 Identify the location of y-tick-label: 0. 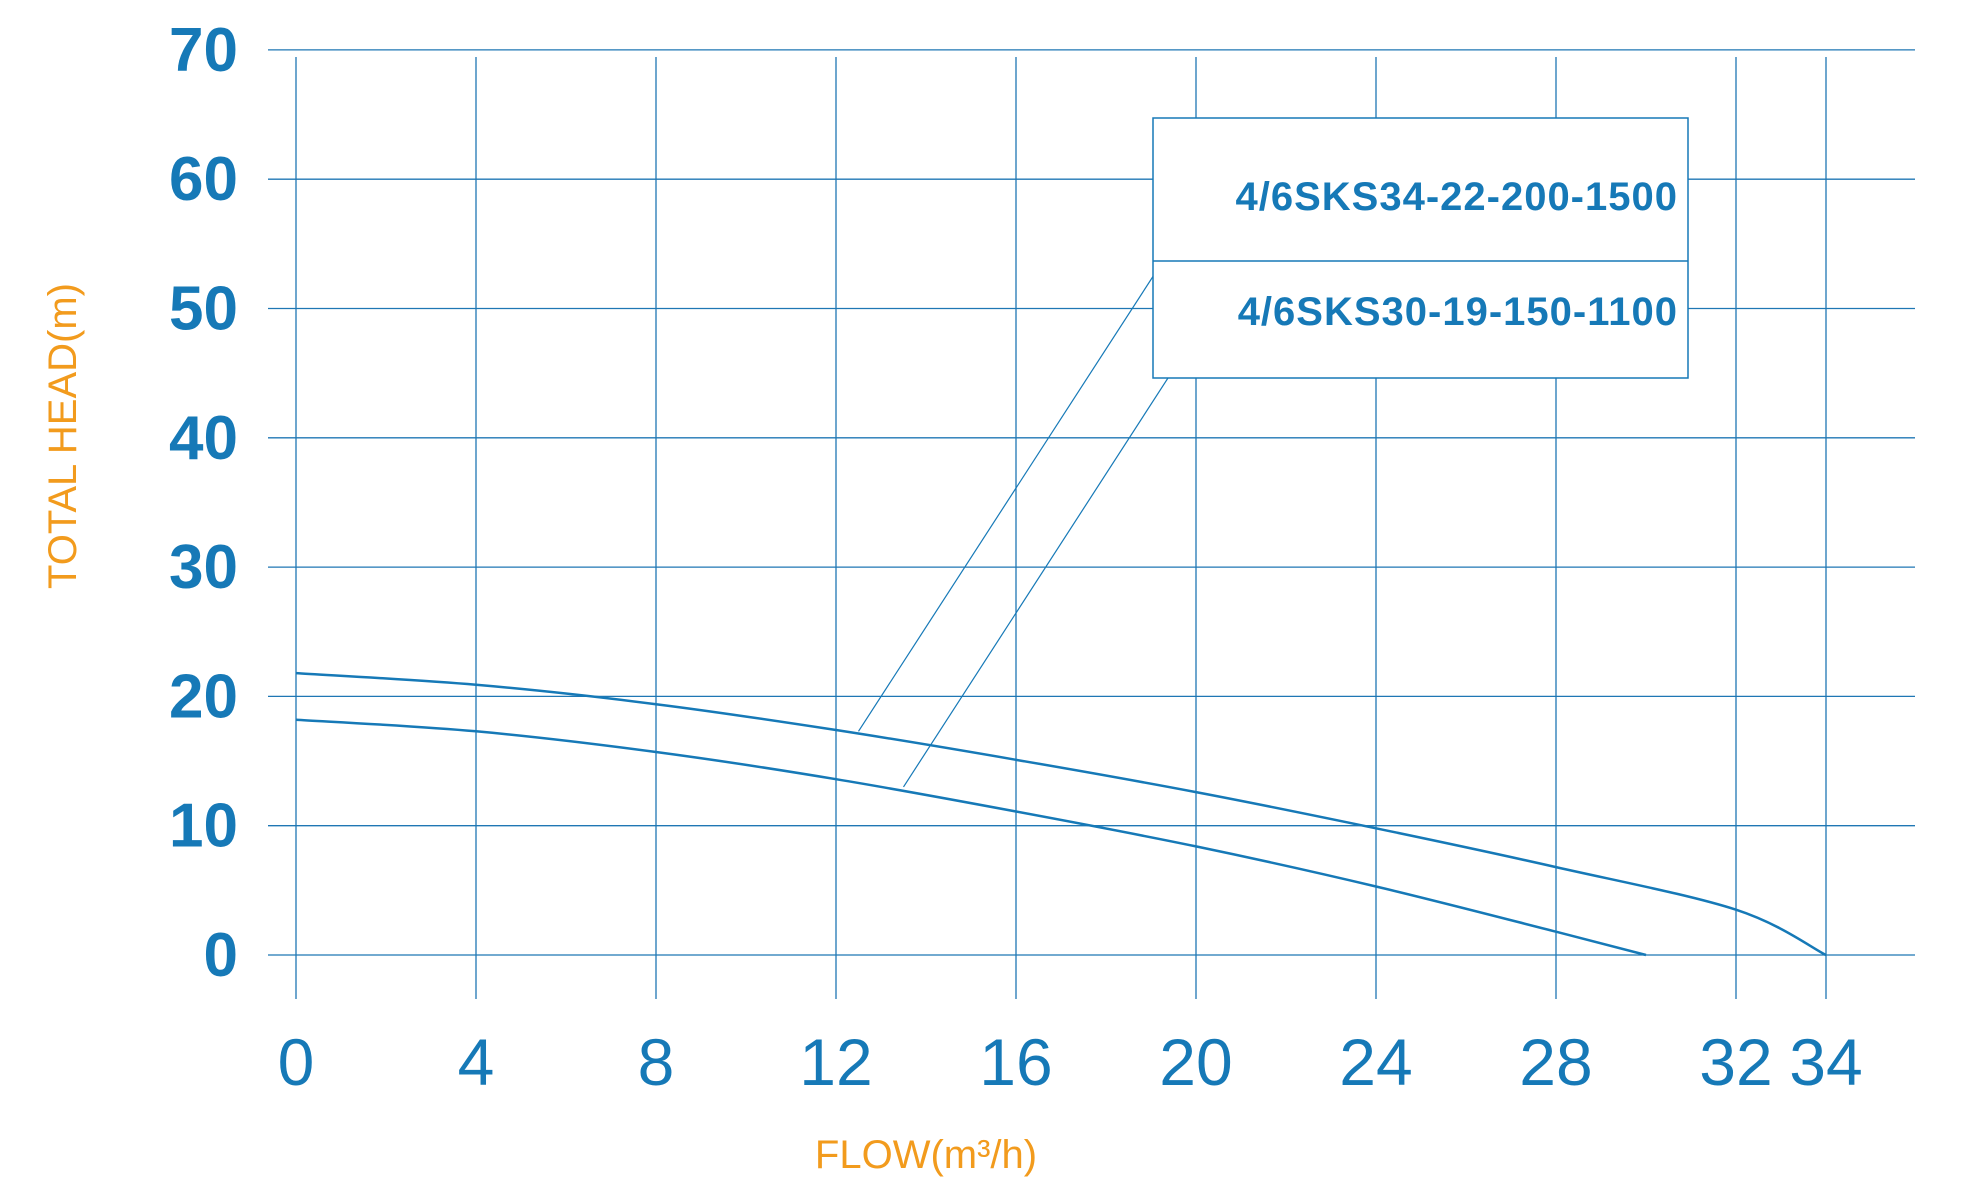
(221, 955).